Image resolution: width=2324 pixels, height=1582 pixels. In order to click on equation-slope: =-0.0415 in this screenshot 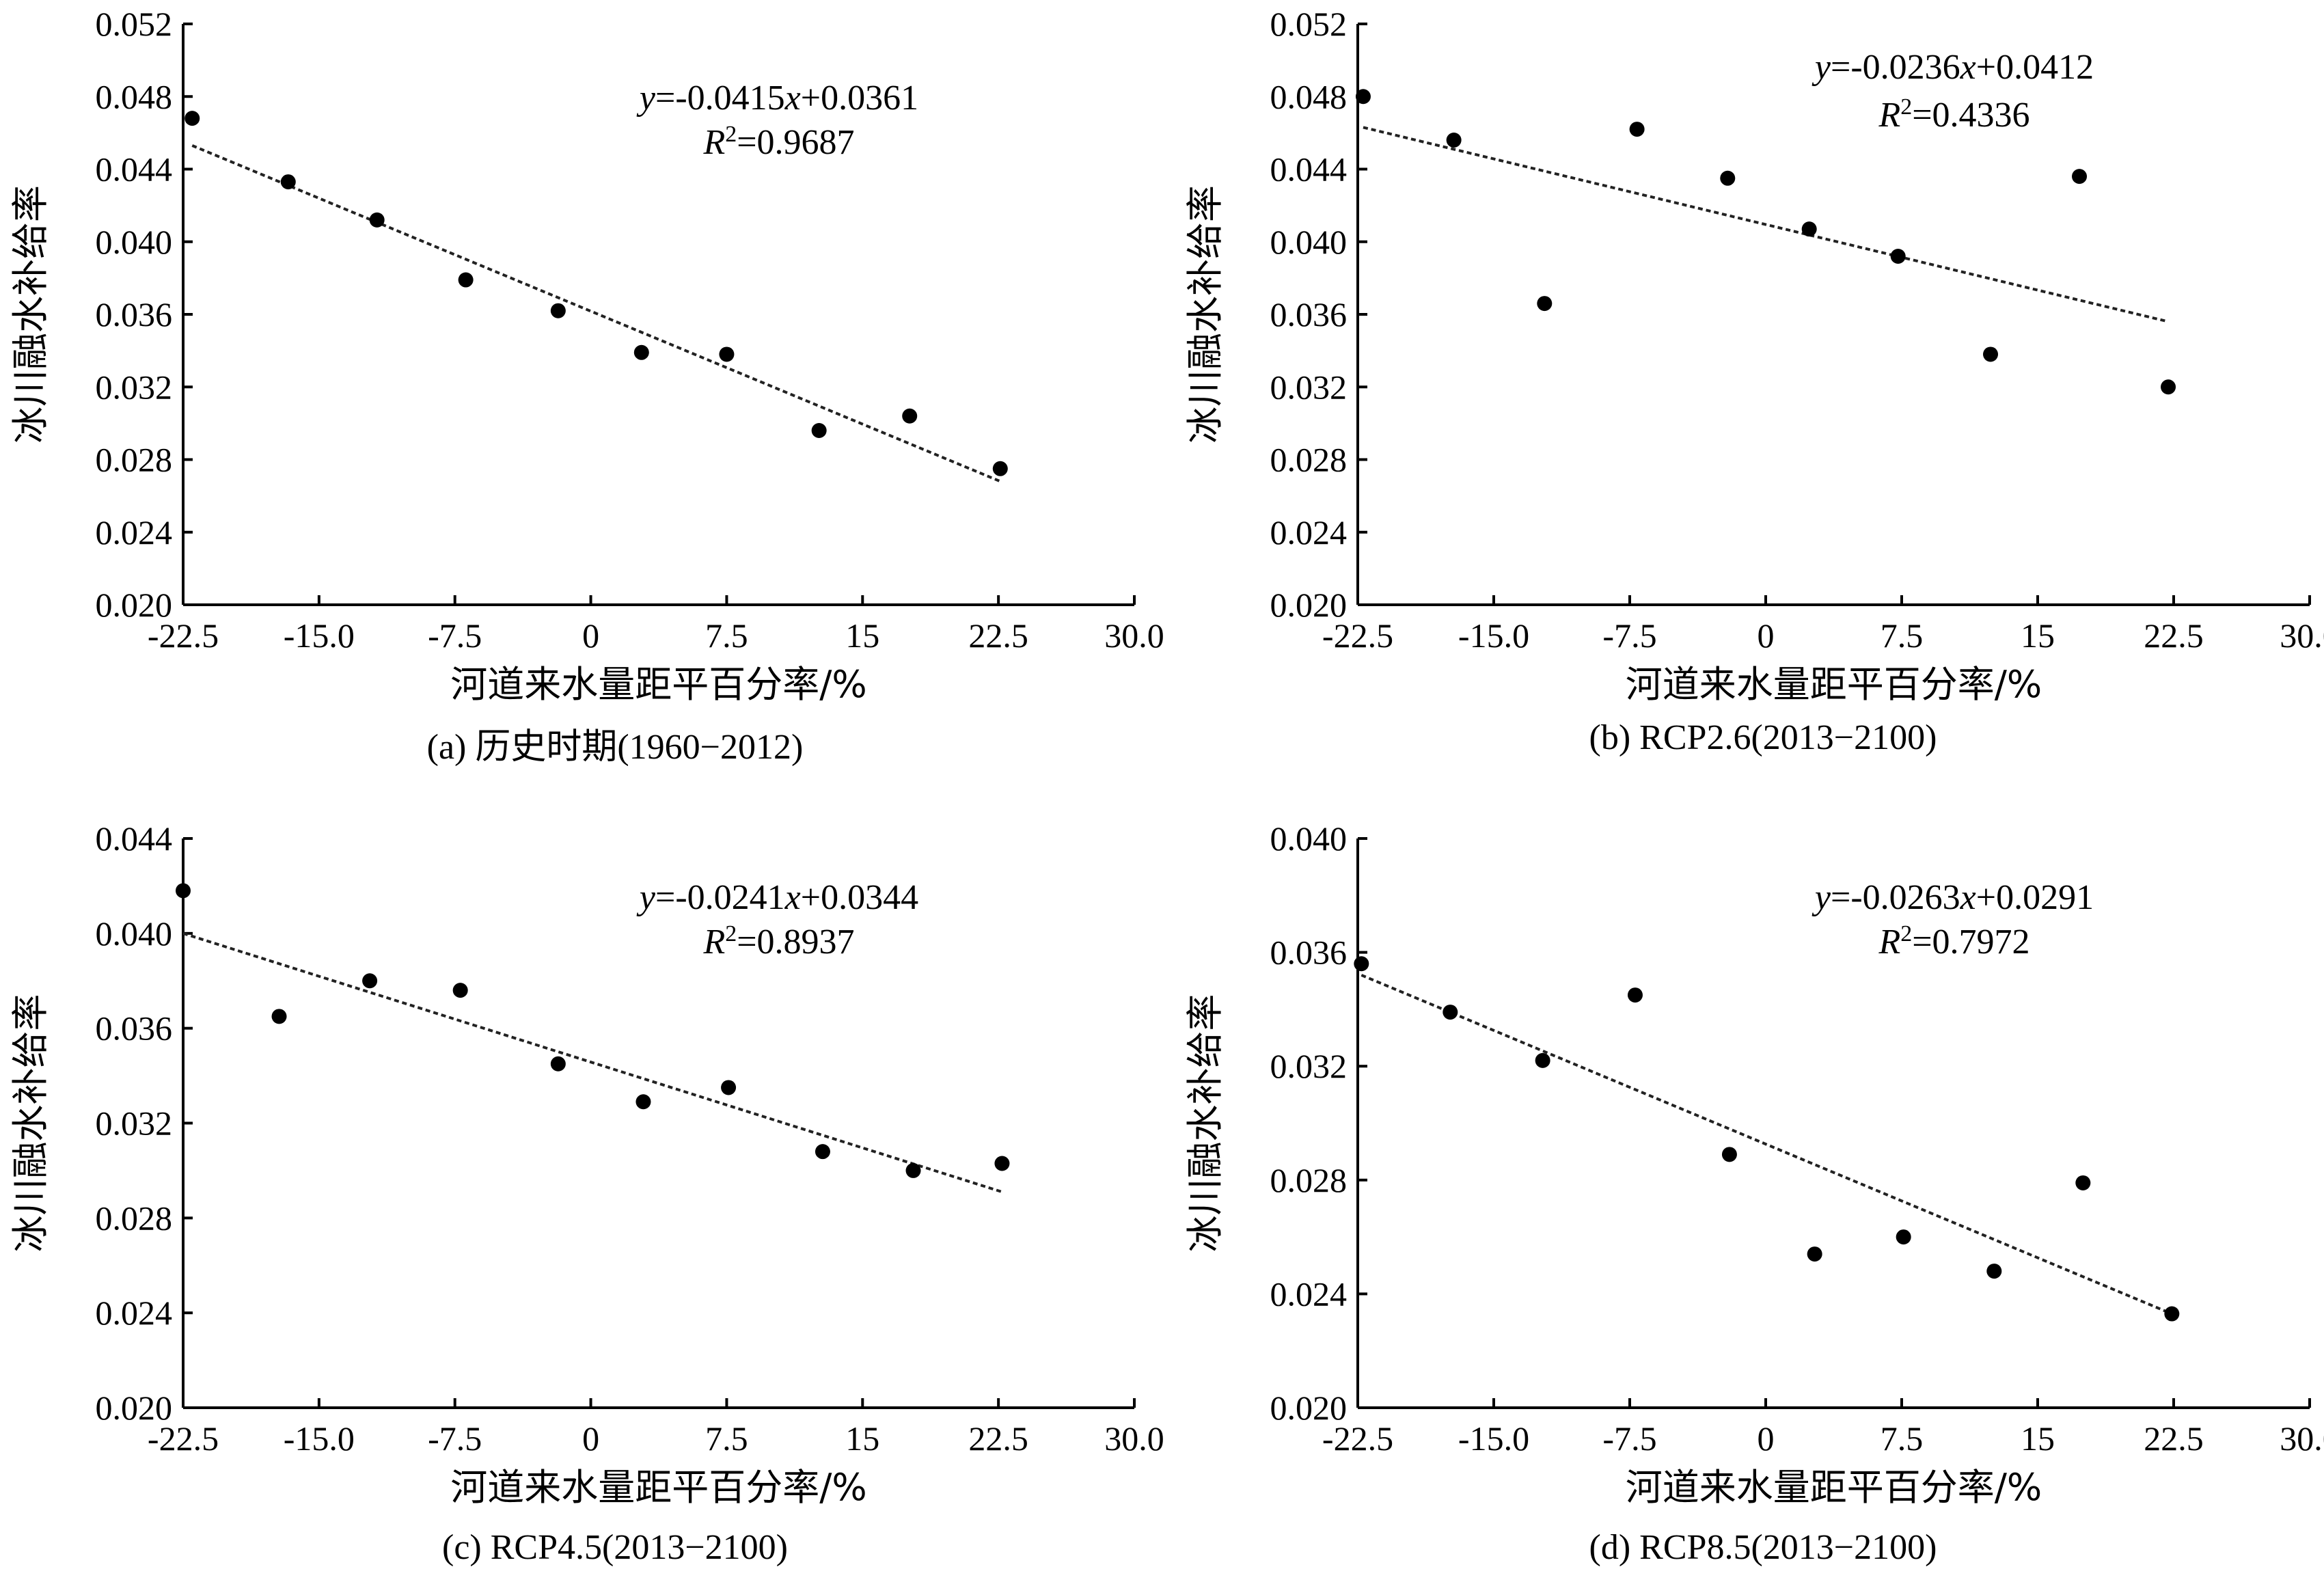, I will do `click(720, 99)`.